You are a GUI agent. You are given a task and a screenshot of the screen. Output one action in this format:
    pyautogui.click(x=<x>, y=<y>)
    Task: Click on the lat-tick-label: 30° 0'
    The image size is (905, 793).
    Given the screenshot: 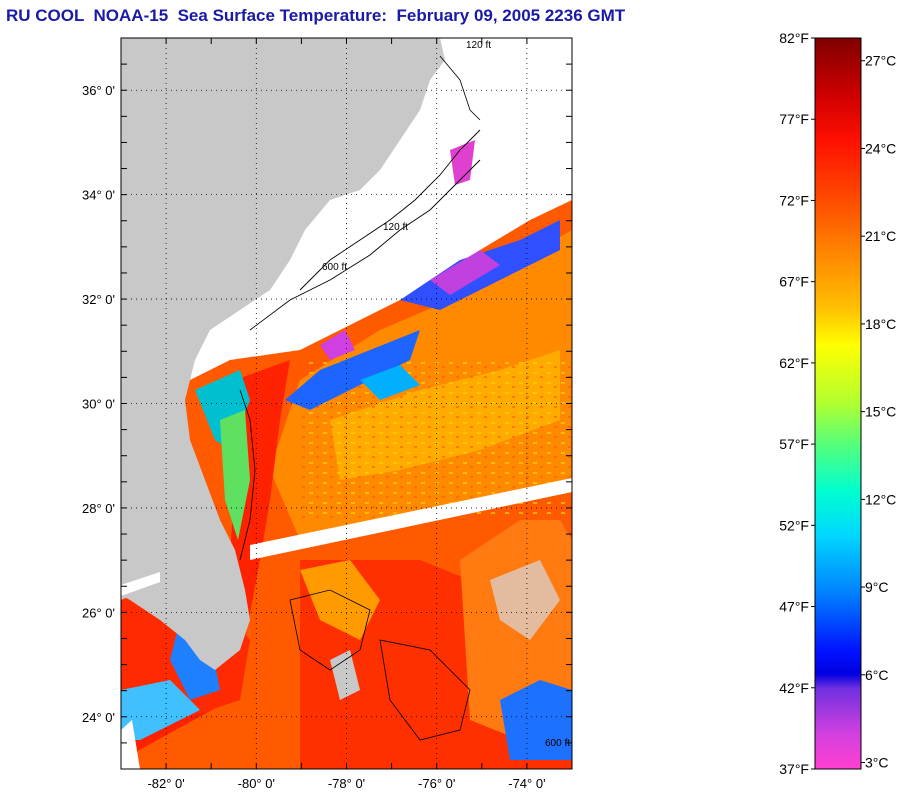 What is the action you would take?
    pyautogui.click(x=98, y=404)
    